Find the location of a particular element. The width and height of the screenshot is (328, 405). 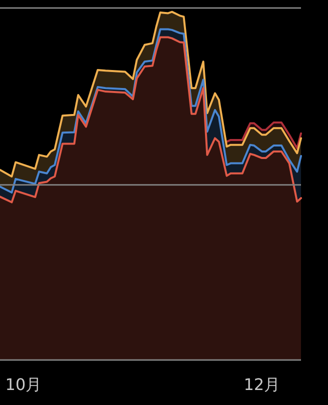

x-tick-label: 12月 is located at coordinates (262, 384).